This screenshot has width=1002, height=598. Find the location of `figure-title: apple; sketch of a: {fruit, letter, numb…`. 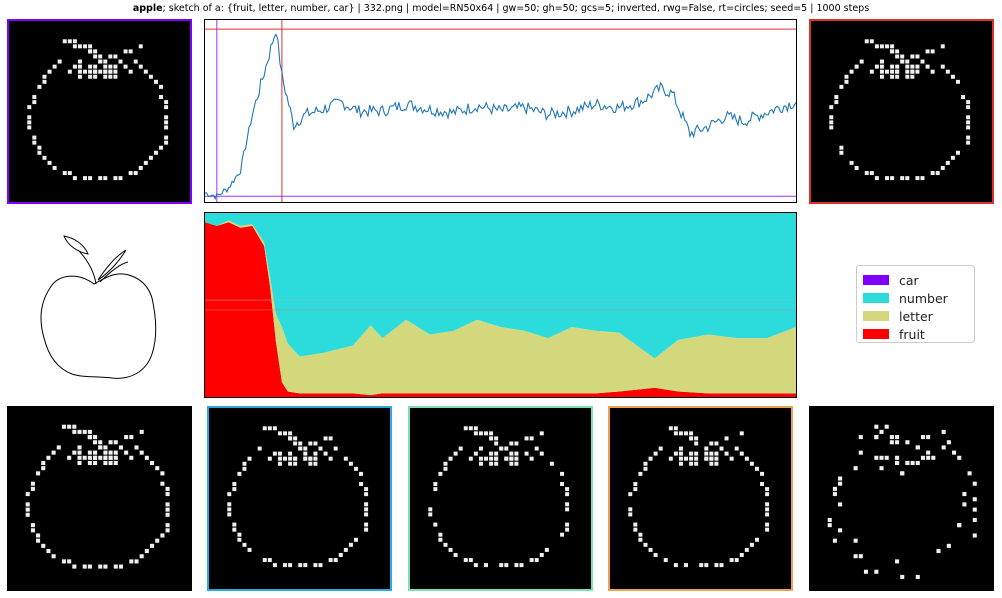

figure-title: apple; sketch of a: {fruit, letter, numb… is located at coordinates (501, 8).